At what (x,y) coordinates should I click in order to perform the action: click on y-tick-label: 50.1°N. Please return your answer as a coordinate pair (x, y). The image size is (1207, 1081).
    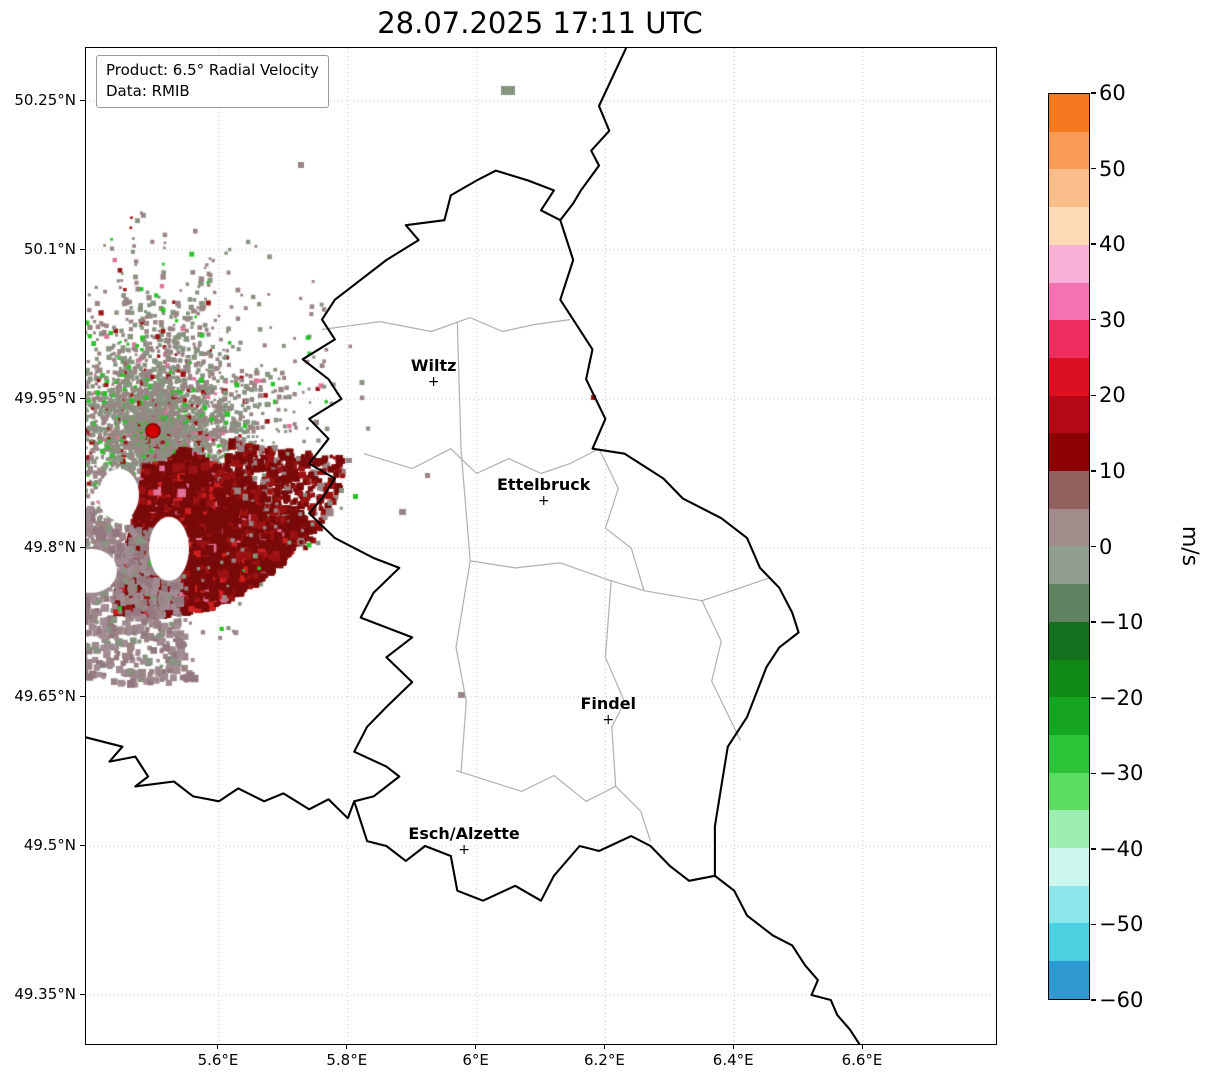
    Looking at the image, I should click on (49, 249).